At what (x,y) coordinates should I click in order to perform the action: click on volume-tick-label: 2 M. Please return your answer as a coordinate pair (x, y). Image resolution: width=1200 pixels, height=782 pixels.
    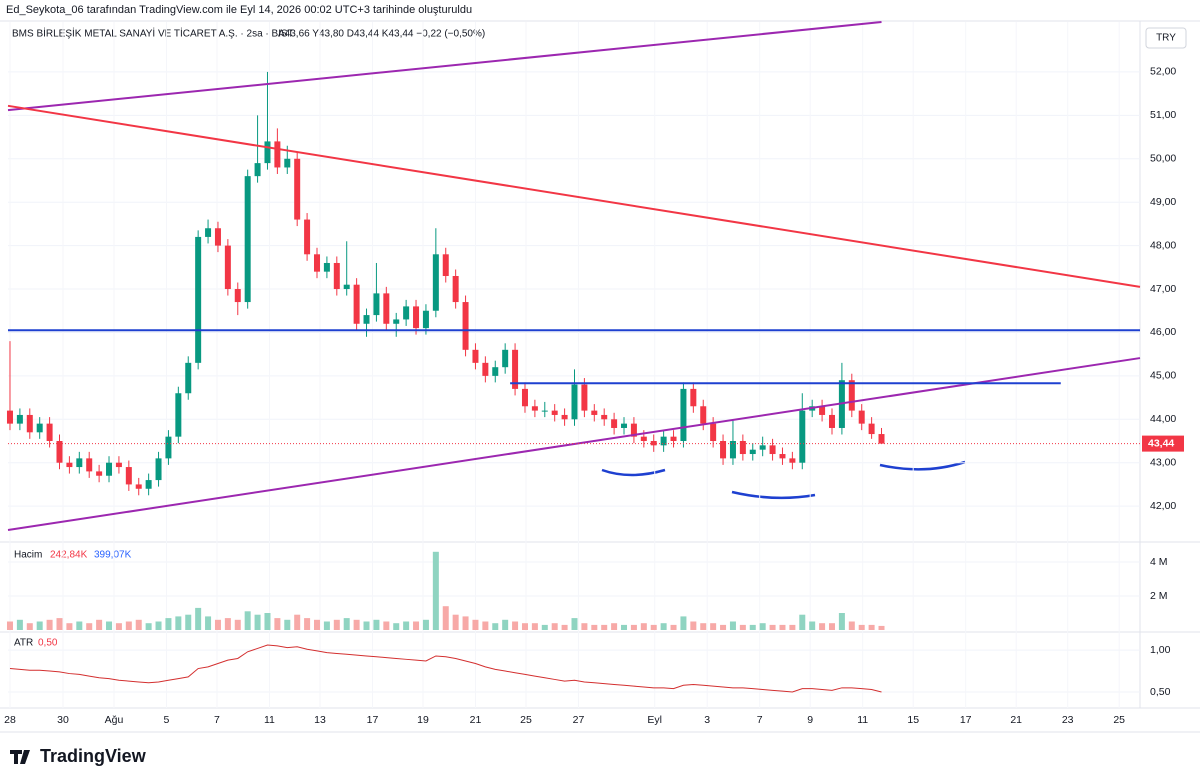
    Looking at the image, I should click on (1159, 596).